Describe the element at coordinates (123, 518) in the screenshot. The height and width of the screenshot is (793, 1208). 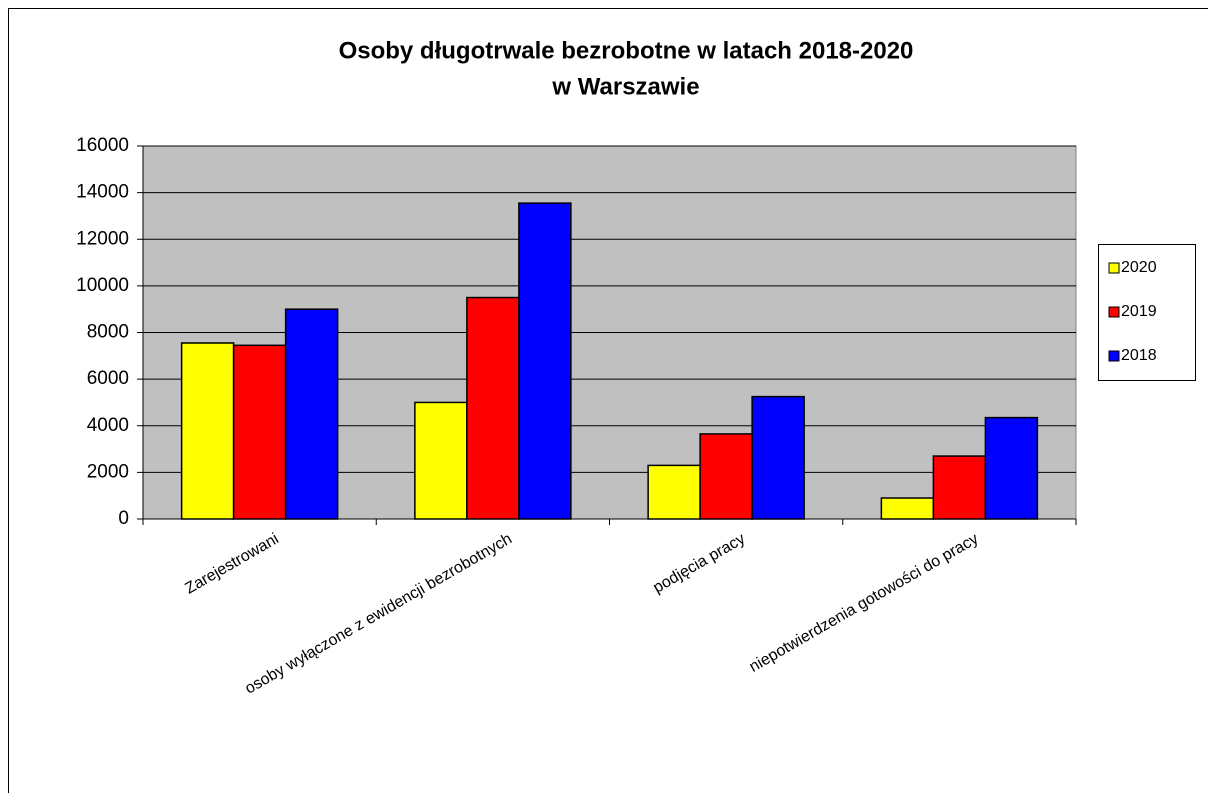
I see `y-tick-label: 0` at that location.